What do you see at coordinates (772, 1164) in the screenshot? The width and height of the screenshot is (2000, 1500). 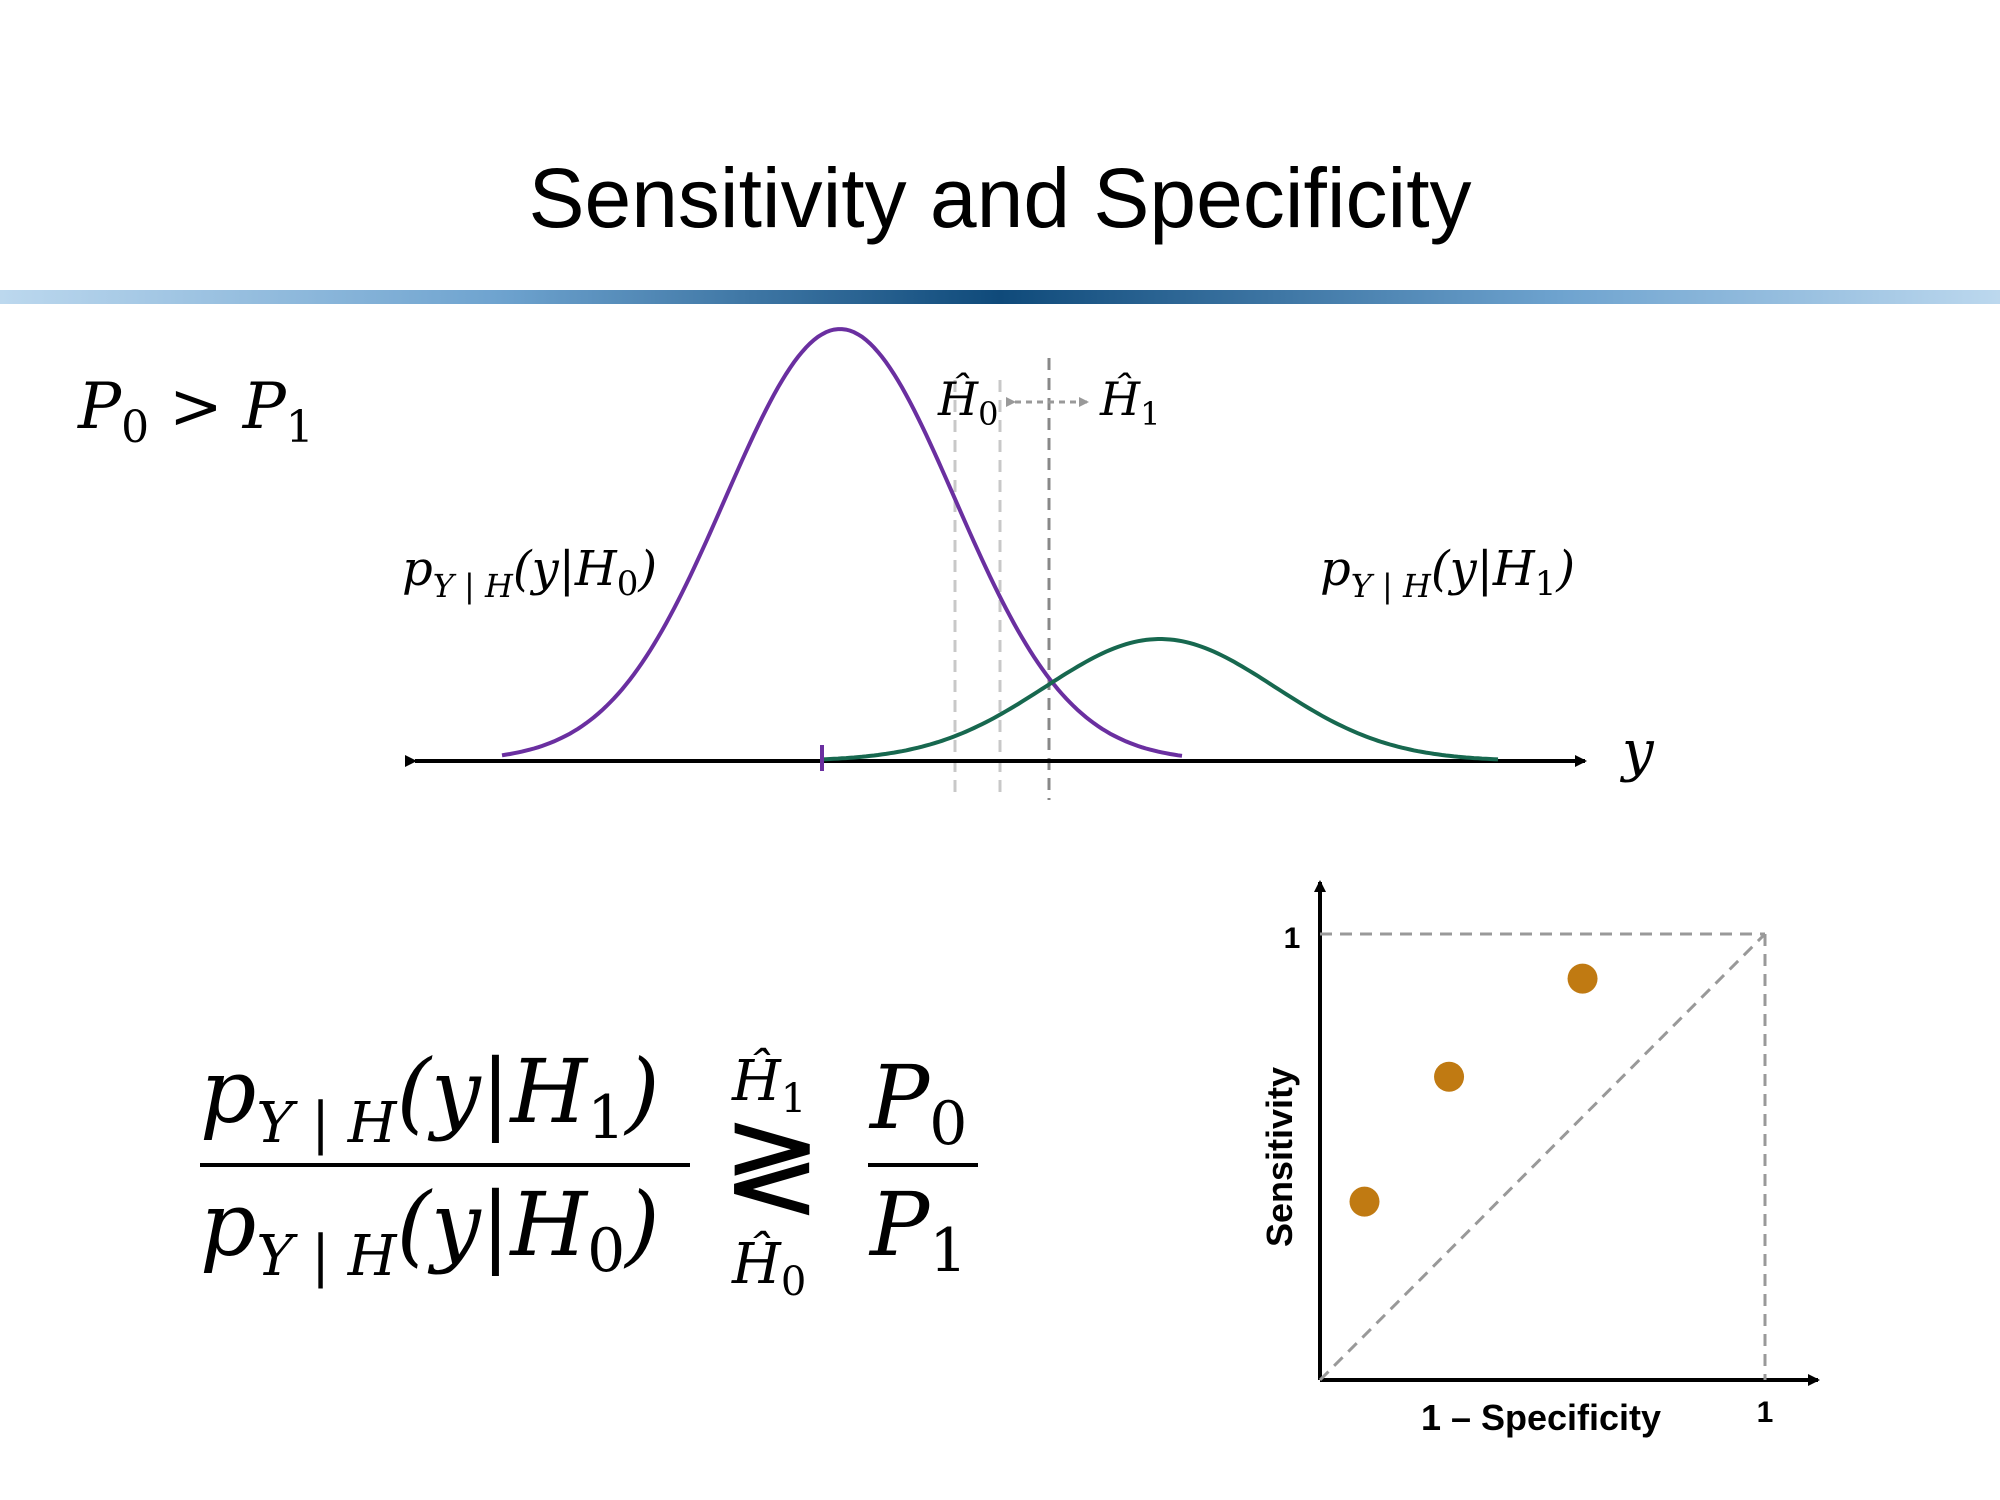 I see `lrt-relation-symbol: ≷` at bounding box center [772, 1164].